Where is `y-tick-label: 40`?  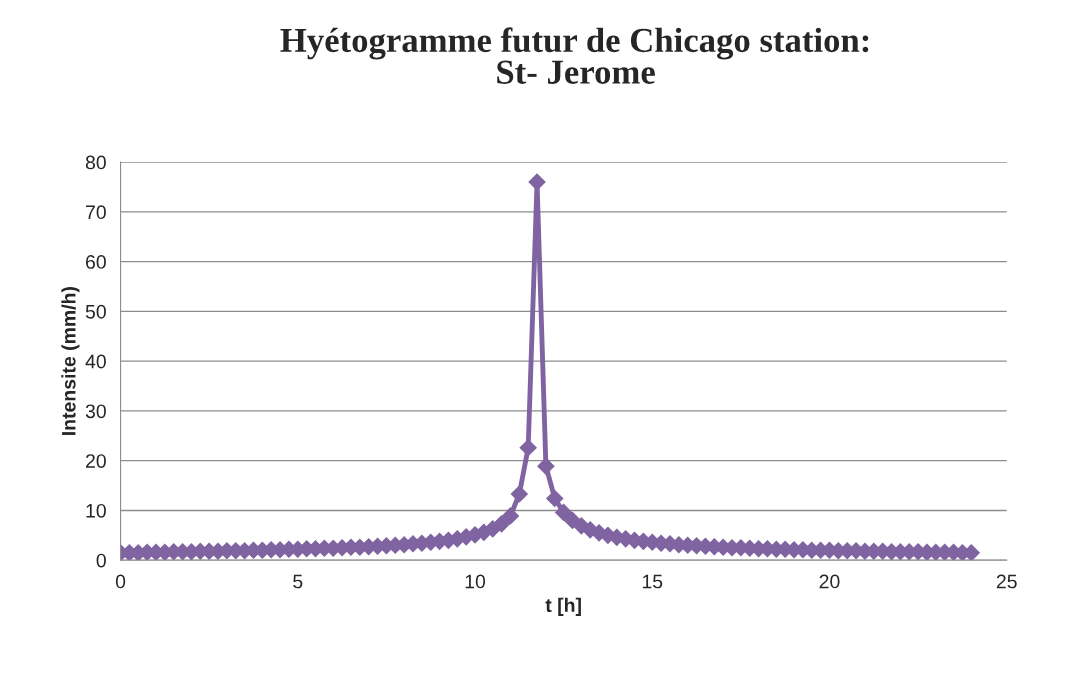 y-tick-label: 40 is located at coordinates (95, 361).